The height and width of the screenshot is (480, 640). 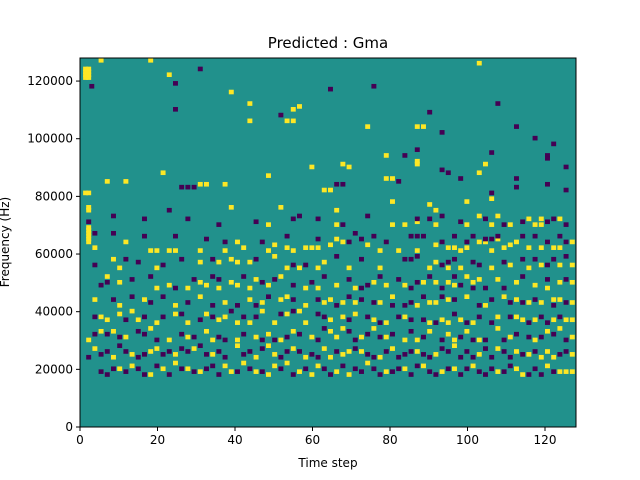 I want to click on x-axis: 0 20 40 60 80 100 120, so click(x=316, y=437).